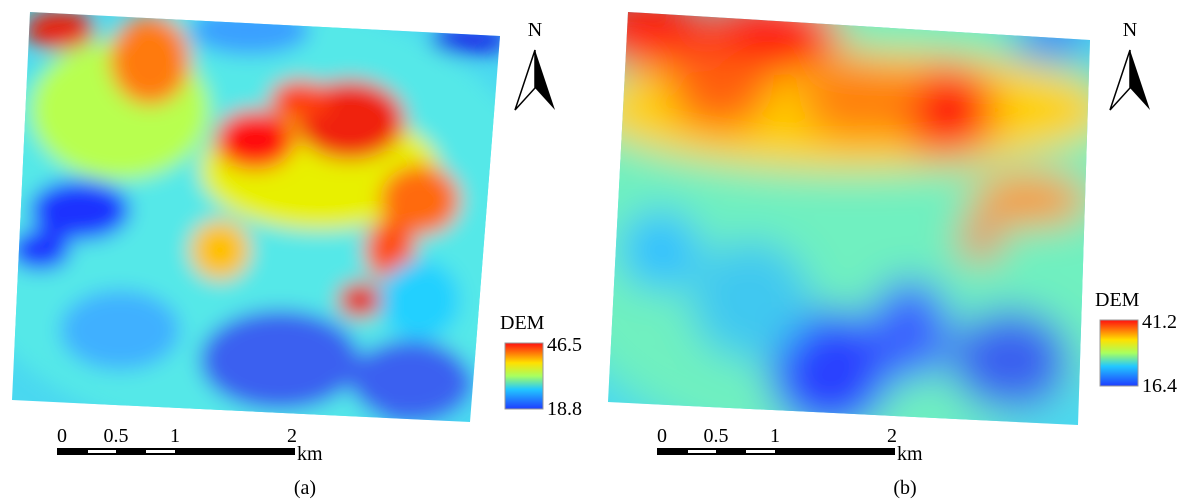  I want to click on legend-max: 41.2, so click(1159, 322).